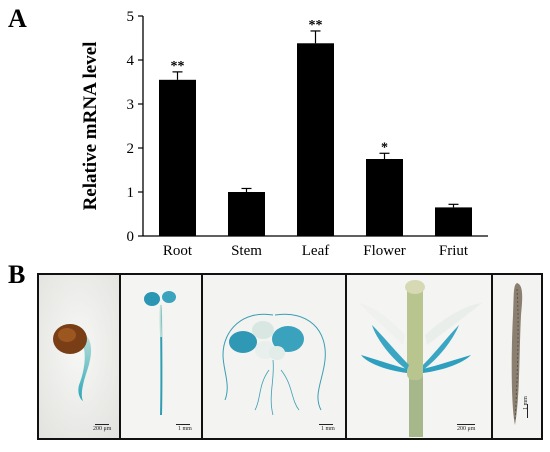  I want to click on photo-rosette: 1 mm, so click(275, 356).